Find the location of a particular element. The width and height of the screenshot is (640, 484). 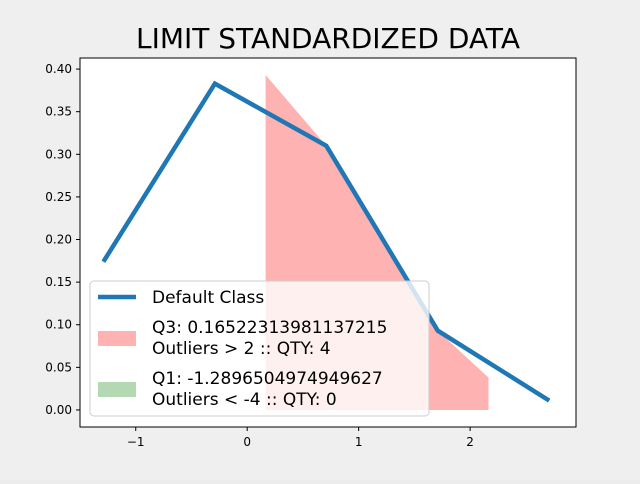

y-tick-label: 0.00 is located at coordinates (58, 410).